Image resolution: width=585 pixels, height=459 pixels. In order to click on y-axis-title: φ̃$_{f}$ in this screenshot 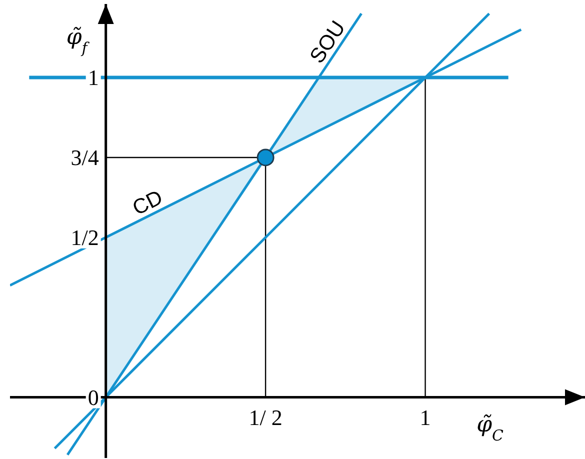, I will do `click(78, 41)`.